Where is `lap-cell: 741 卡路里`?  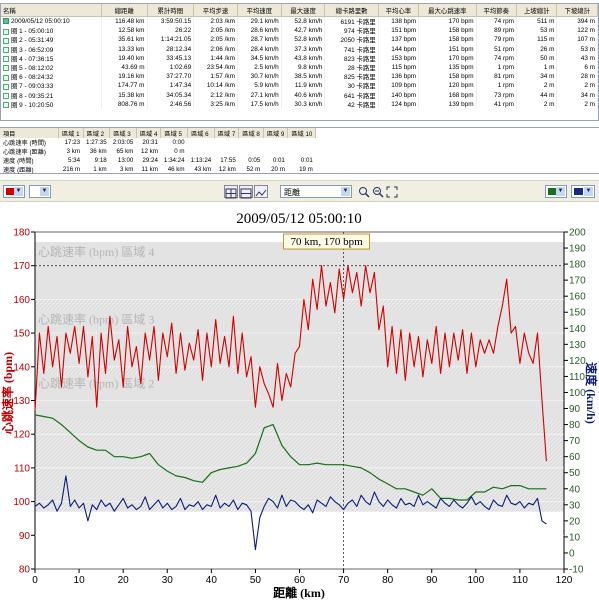 lap-cell: 741 卡路里 is located at coordinates (351, 49).